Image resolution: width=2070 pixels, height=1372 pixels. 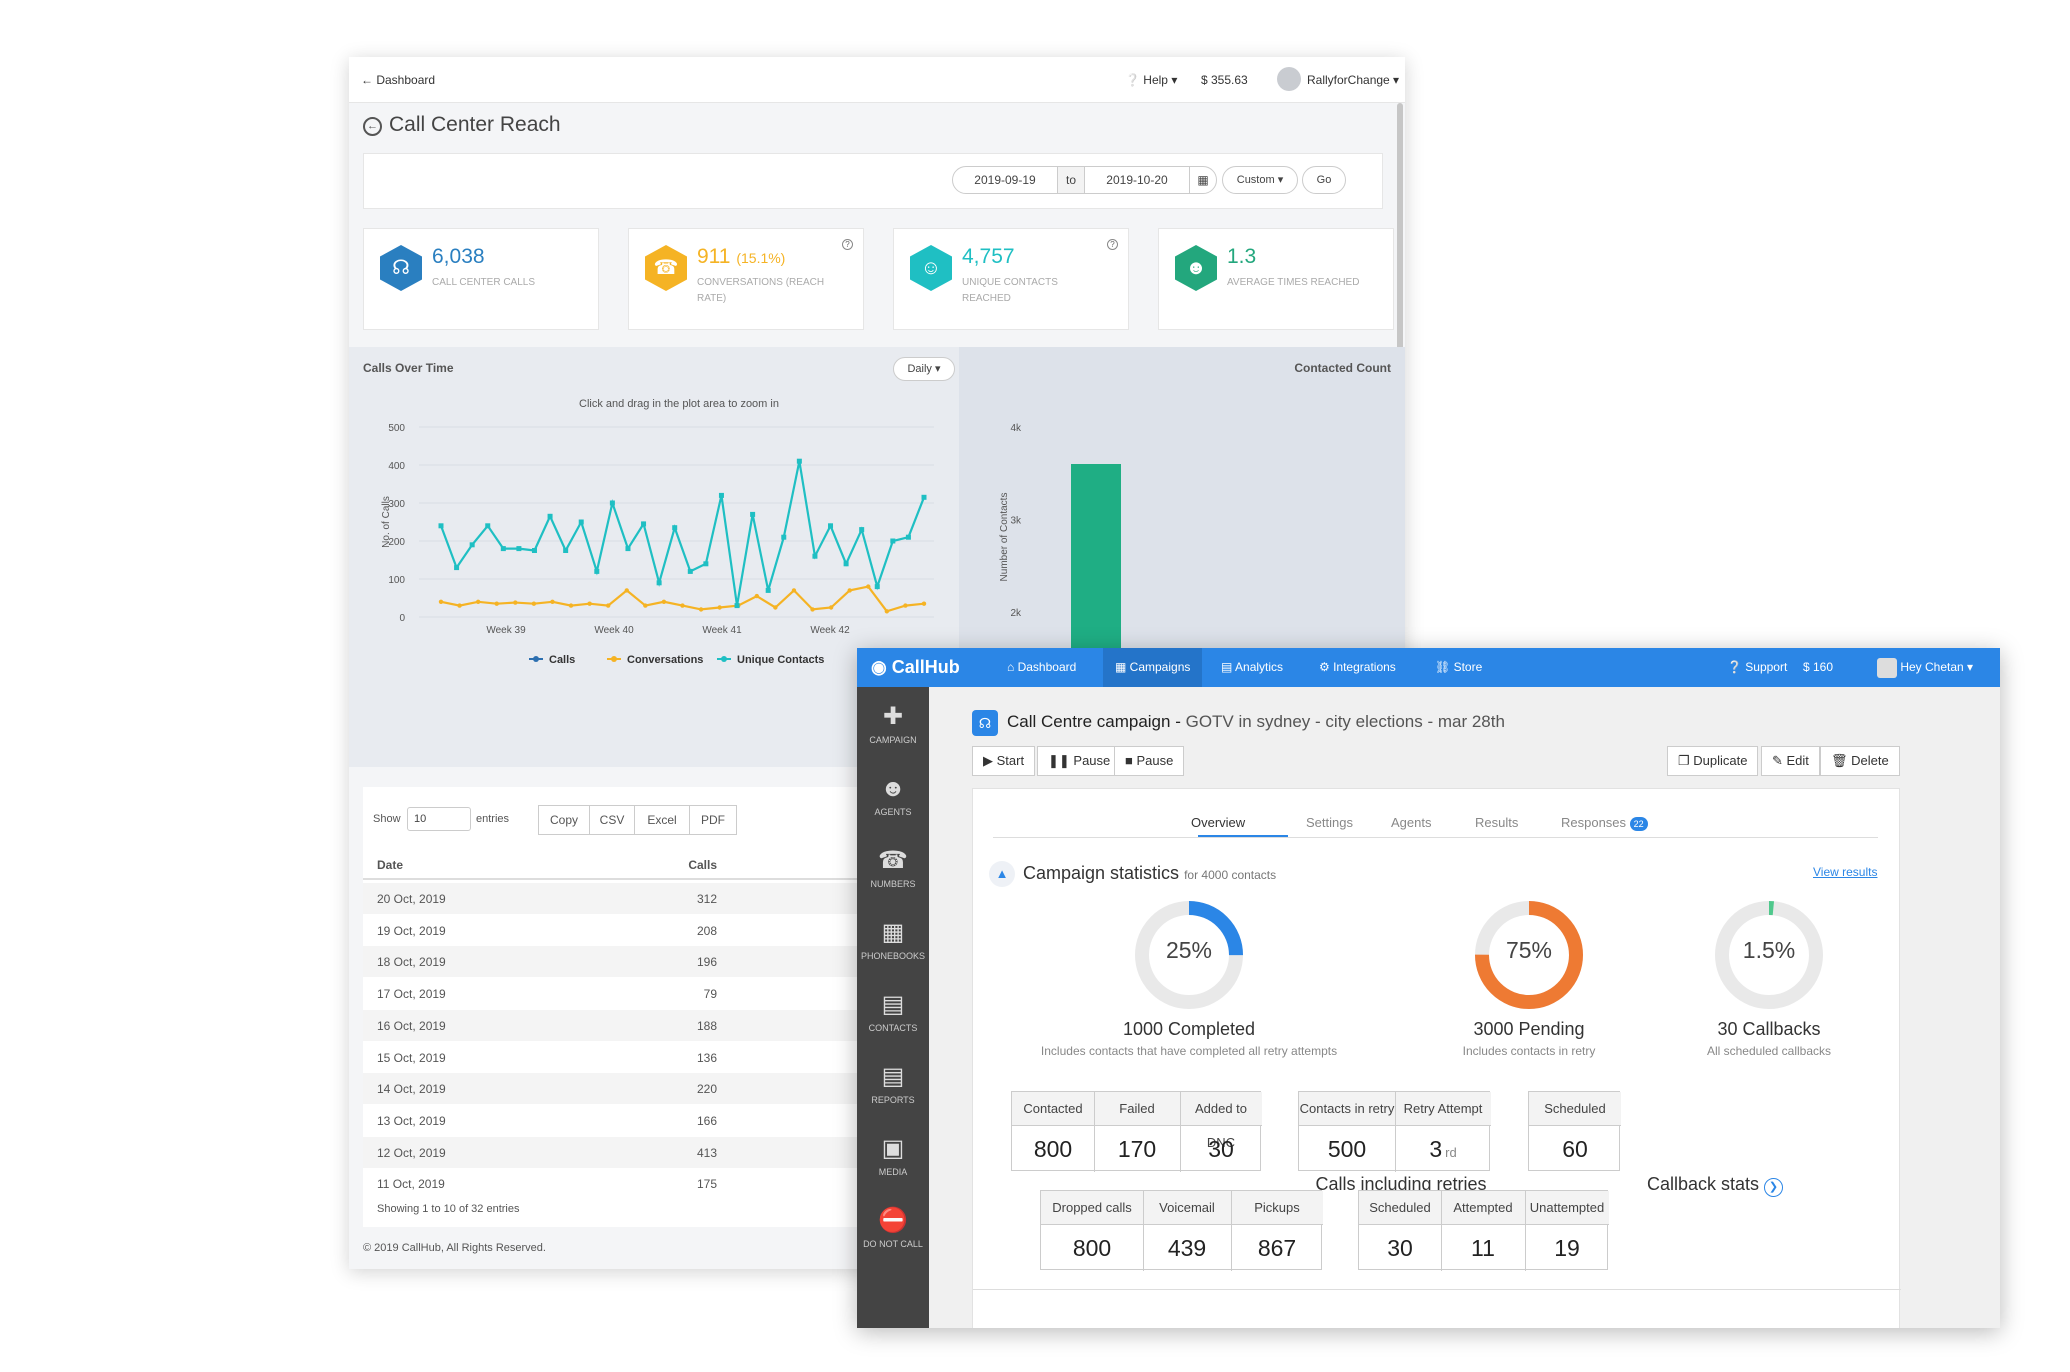 I want to click on legend-label: Calls, so click(x=562, y=660).